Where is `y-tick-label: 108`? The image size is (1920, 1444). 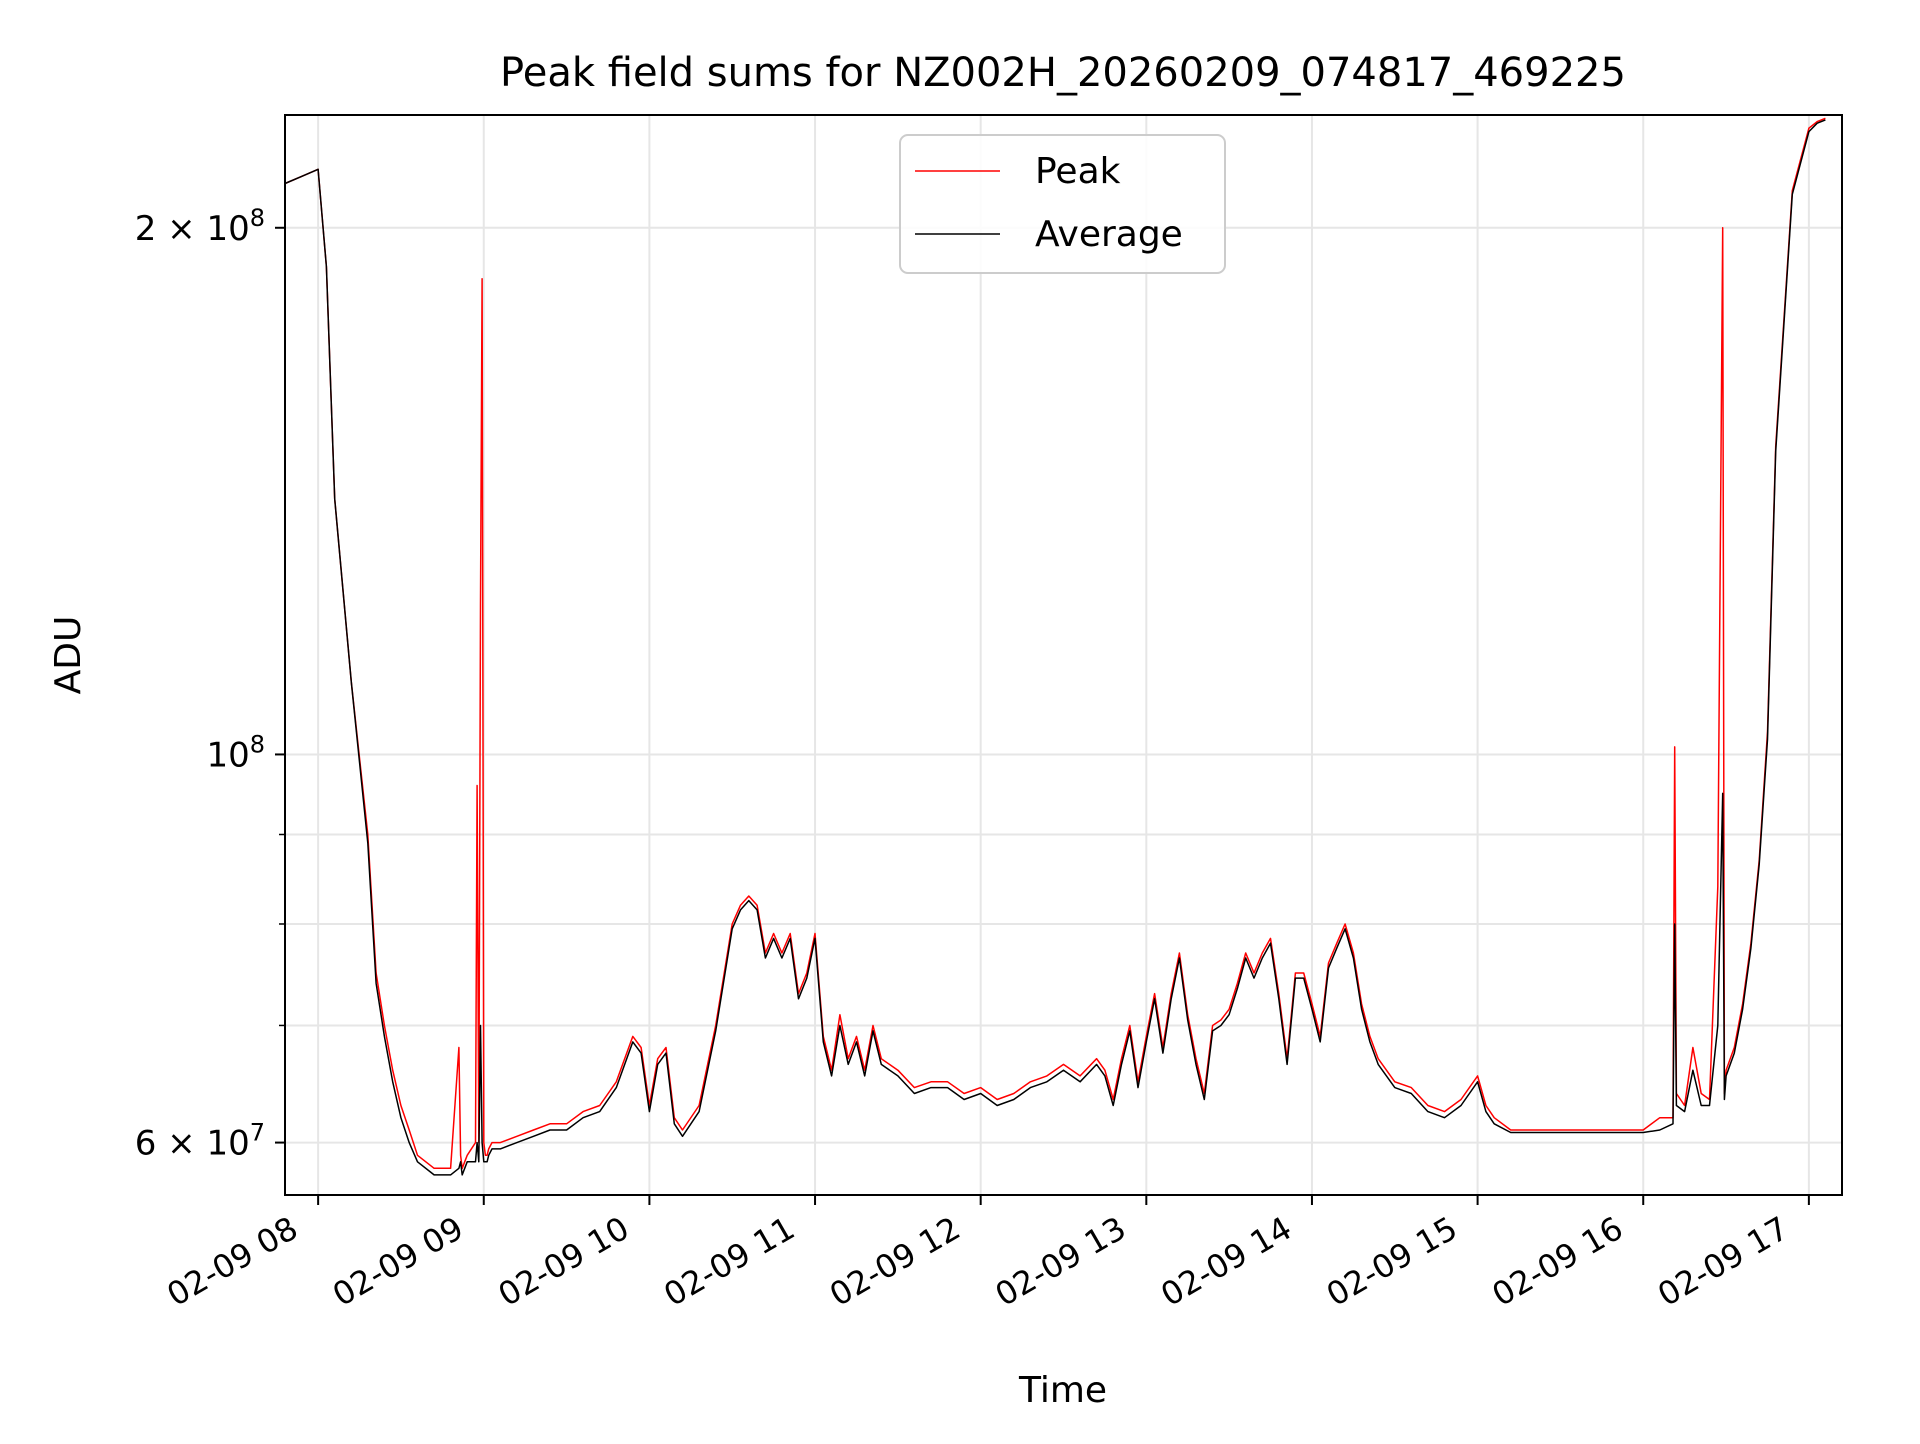
y-tick-label: 108 is located at coordinates (235, 752).